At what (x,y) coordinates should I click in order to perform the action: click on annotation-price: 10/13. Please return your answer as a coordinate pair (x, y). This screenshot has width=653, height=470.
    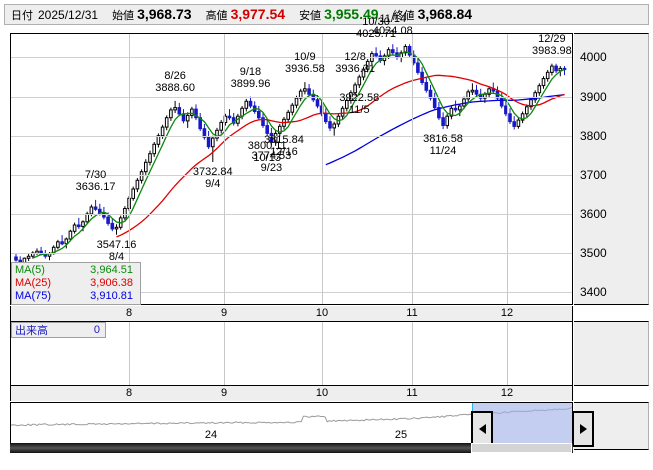
    Looking at the image, I should click on (267, 157).